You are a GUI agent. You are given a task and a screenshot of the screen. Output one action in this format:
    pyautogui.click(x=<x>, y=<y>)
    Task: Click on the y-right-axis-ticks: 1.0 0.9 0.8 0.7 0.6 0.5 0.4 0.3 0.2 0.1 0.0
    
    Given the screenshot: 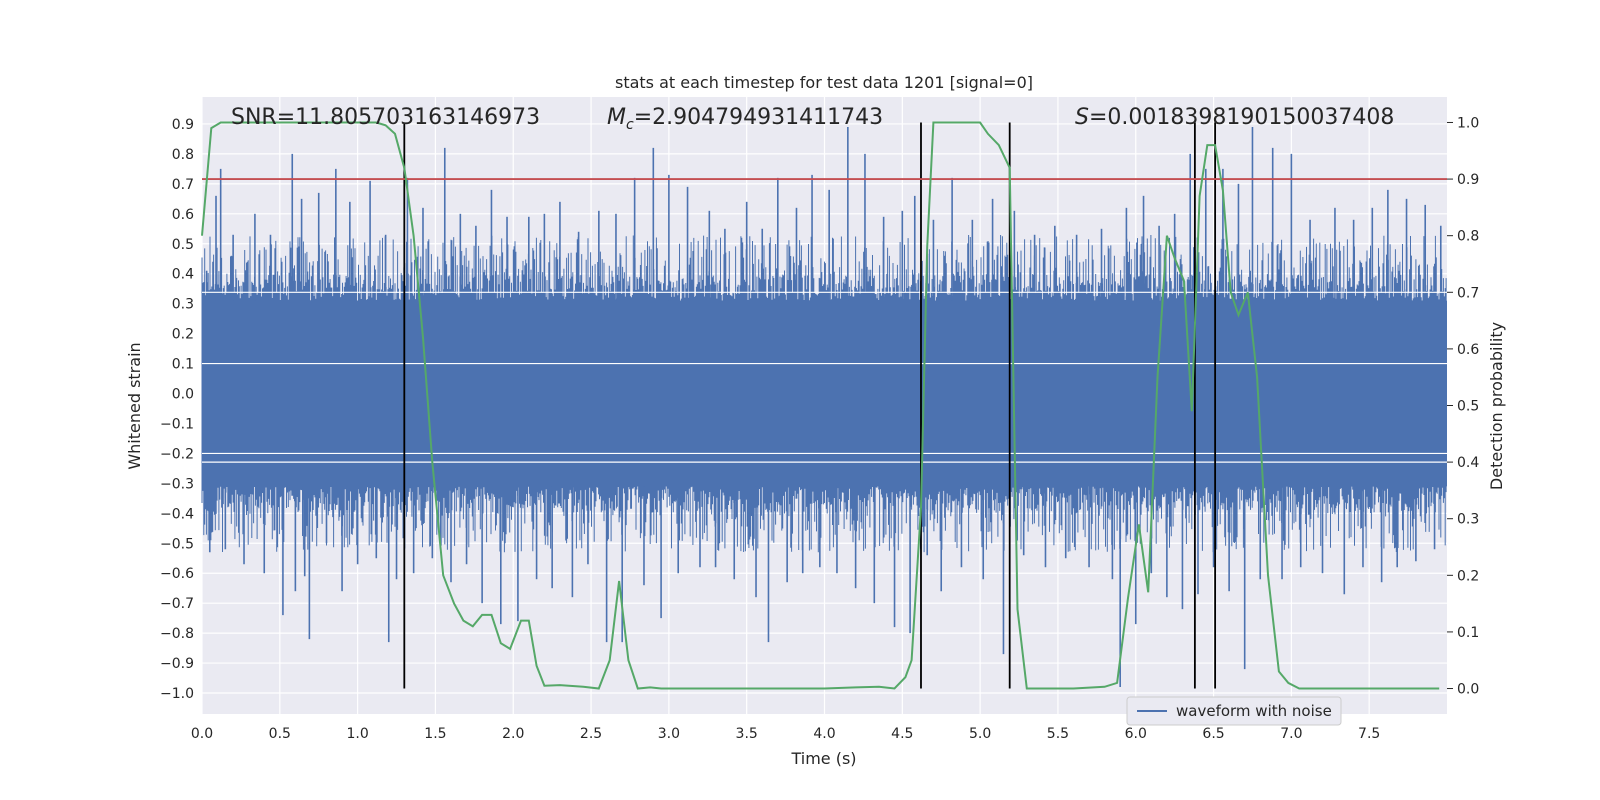 What is the action you would take?
    pyautogui.click(x=1463, y=406)
    